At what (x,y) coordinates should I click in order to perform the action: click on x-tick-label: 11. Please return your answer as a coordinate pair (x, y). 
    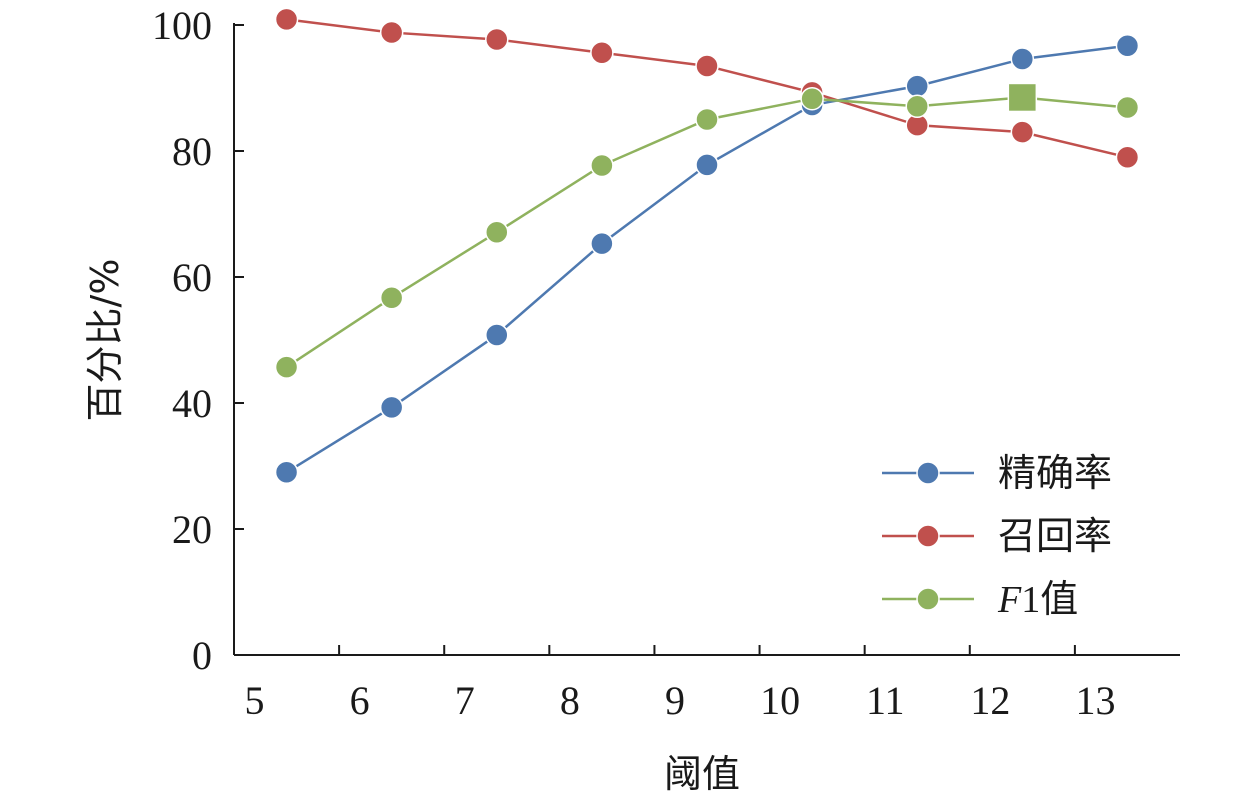
    Looking at the image, I should click on (885, 700).